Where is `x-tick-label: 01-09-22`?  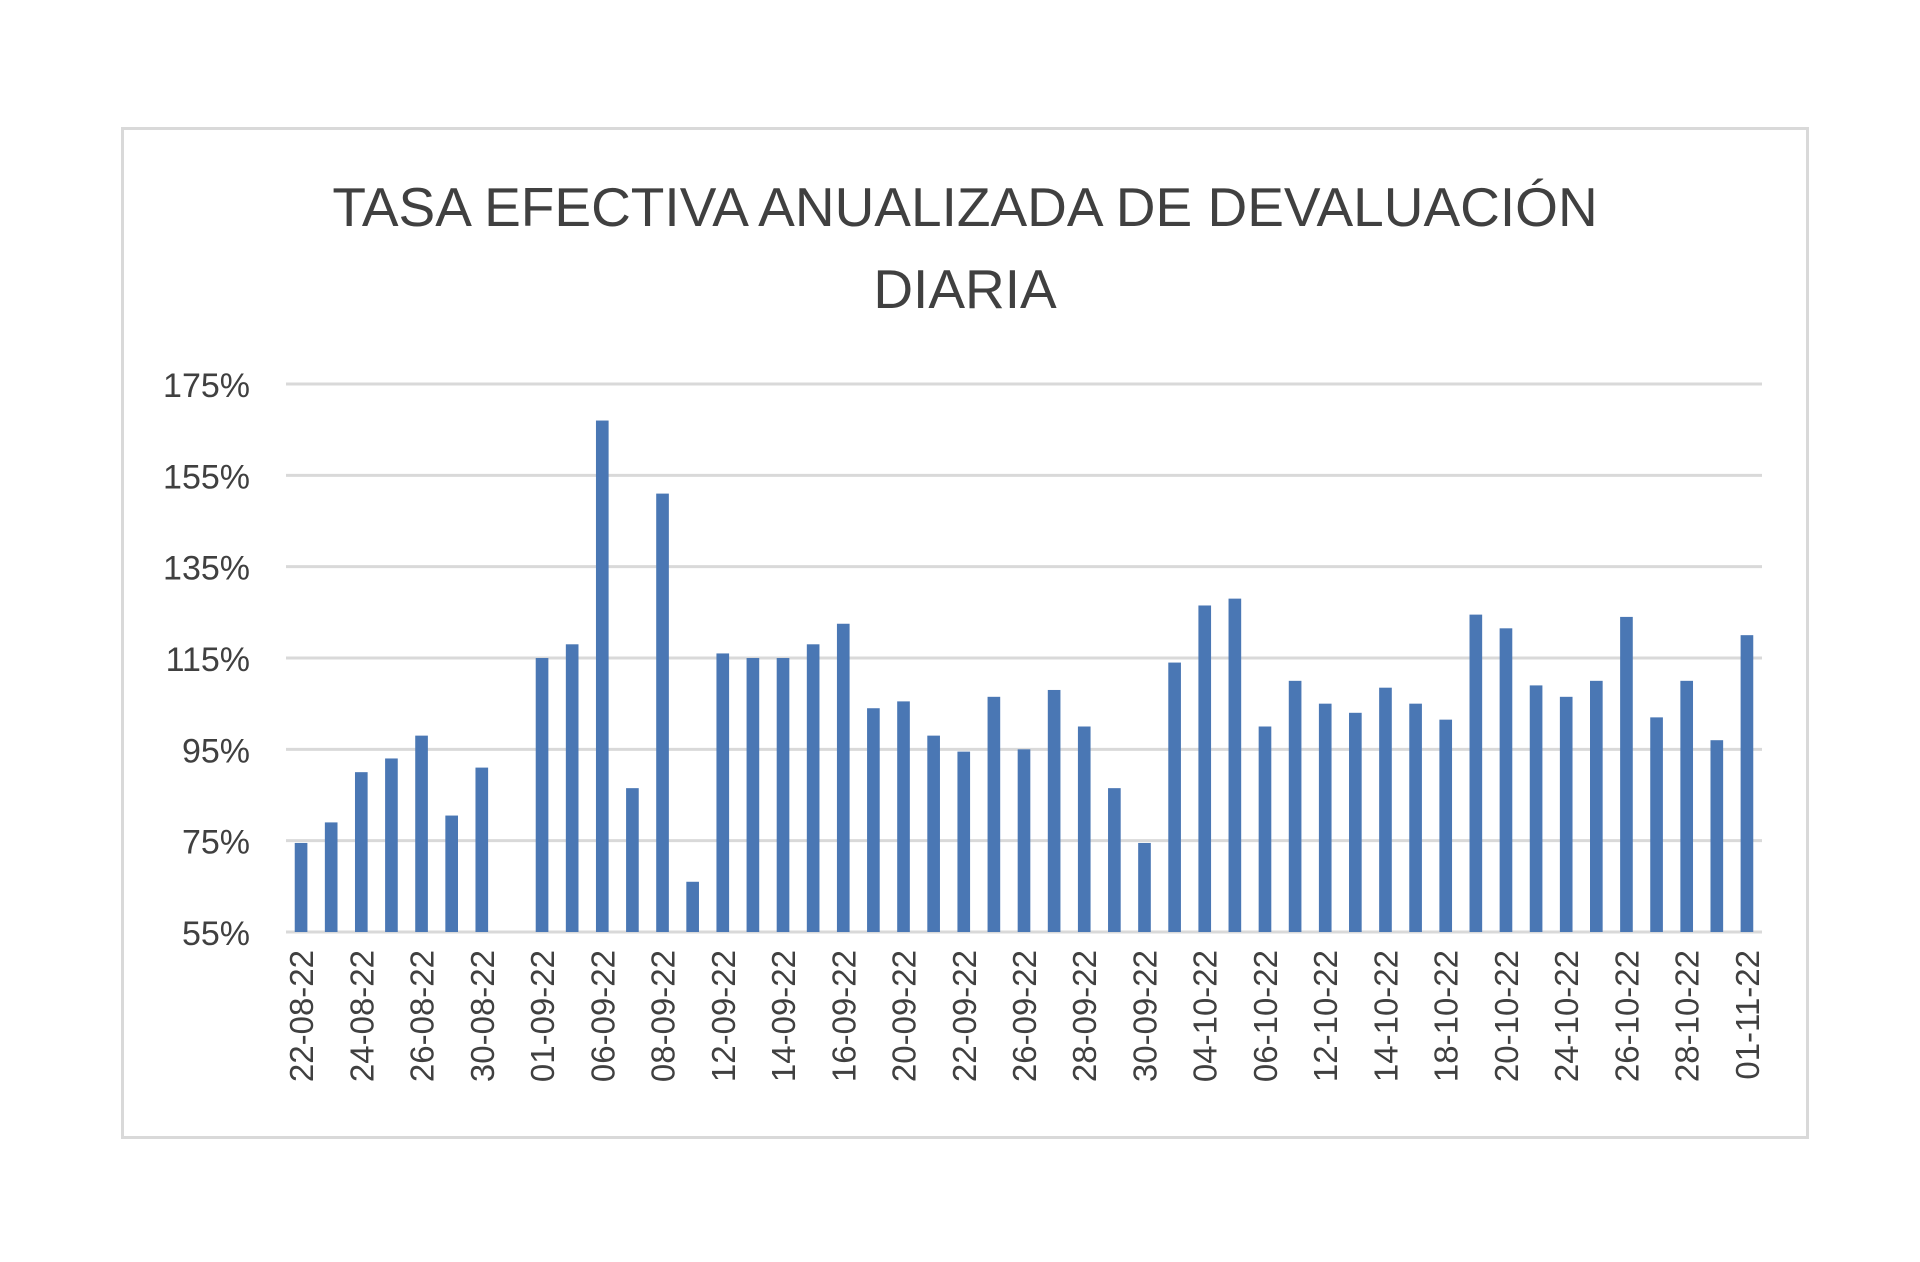 x-tick-label: 01-09-22 is located at coordinates (542, 1016).